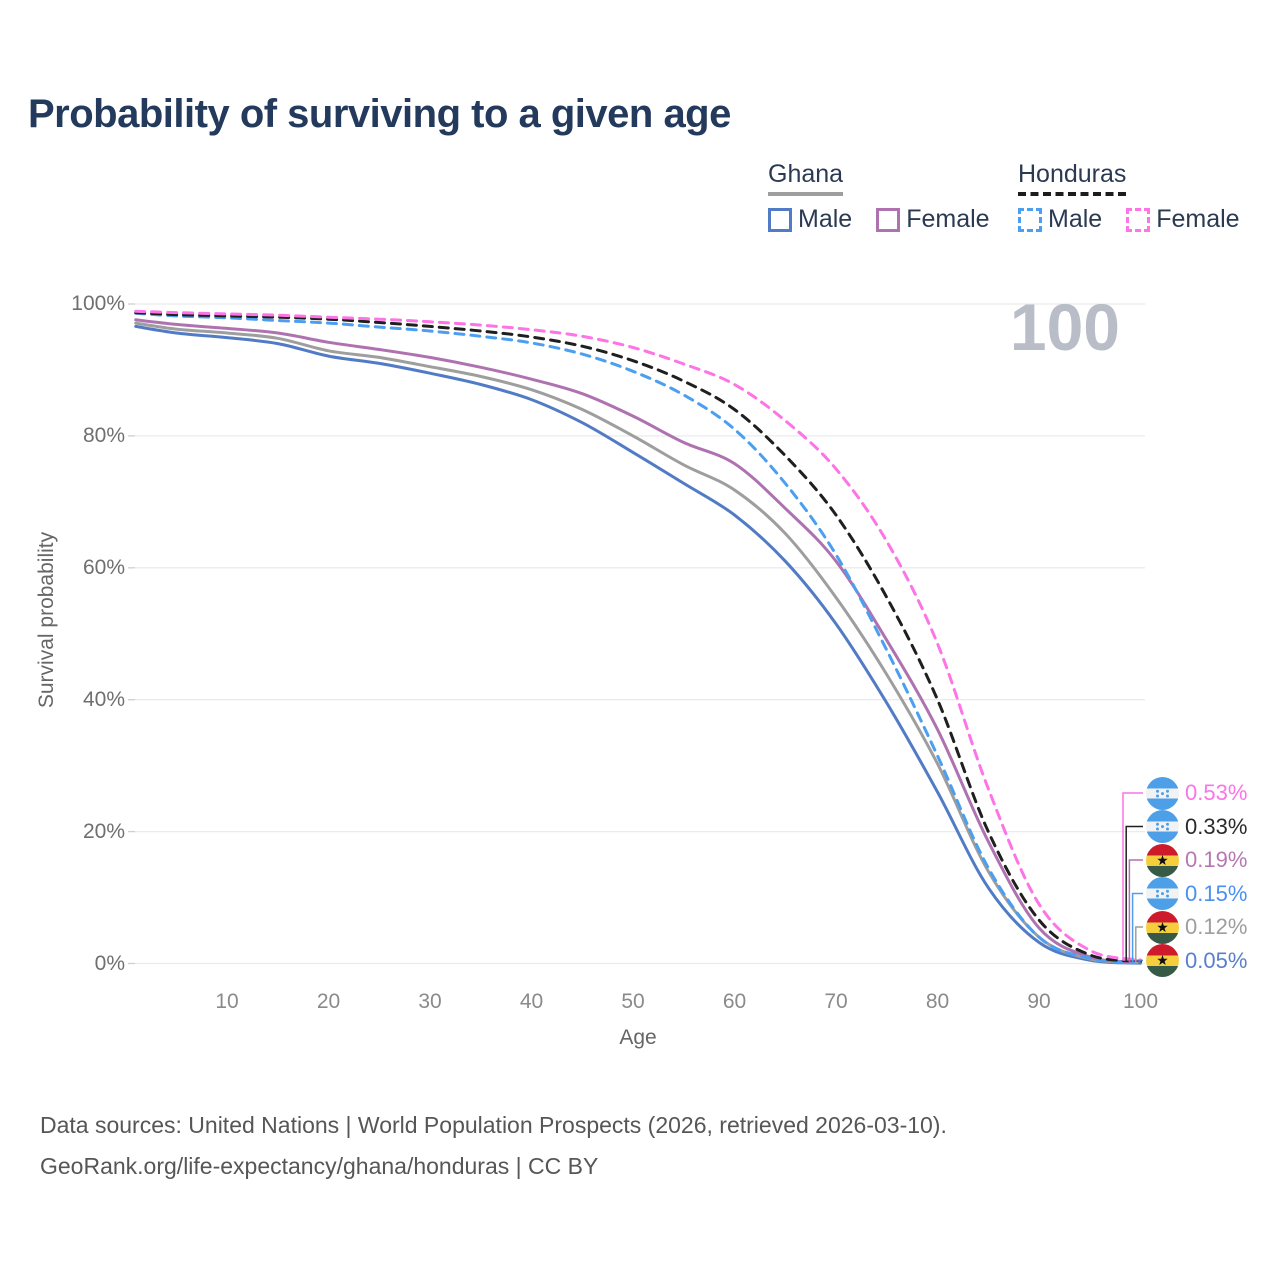  I want to click on end-label-row-honduras-female: 0.53%, so click(1197, 793).